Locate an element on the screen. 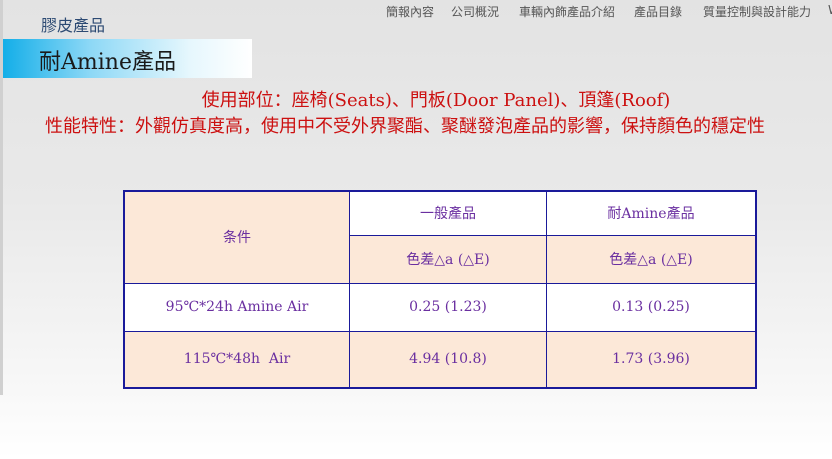  condition-cell: 95℃*24h Amine Air is located at coordinates (236, 307).